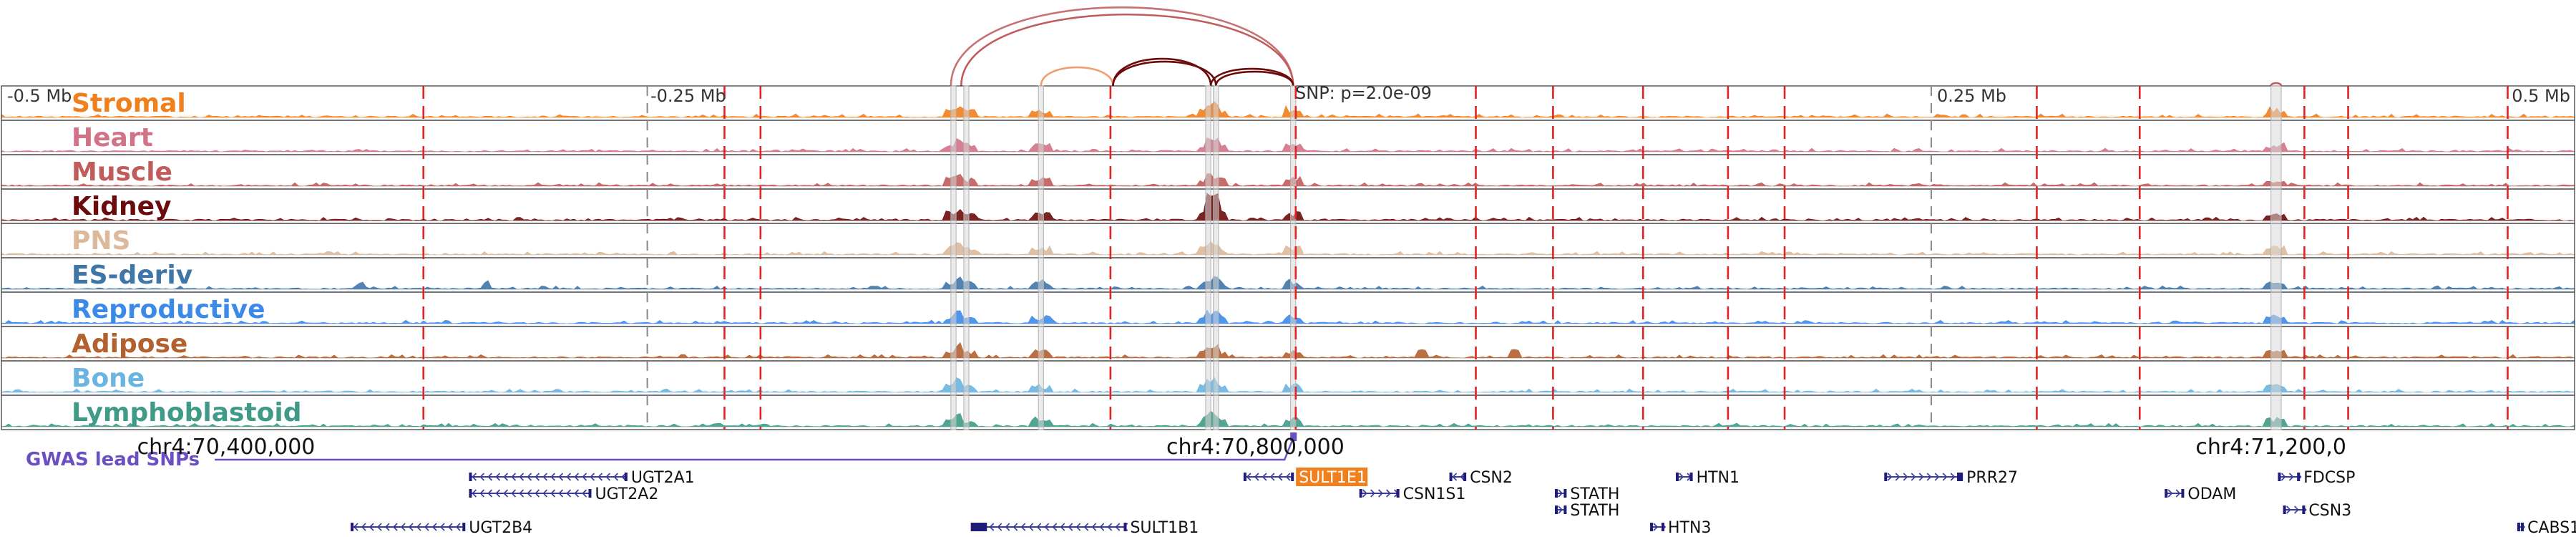 This screenshot has width=2576, height=537. Describe the element at coordinates (112, 138) in the screenshot. I see `track-label: Heart` at that location.